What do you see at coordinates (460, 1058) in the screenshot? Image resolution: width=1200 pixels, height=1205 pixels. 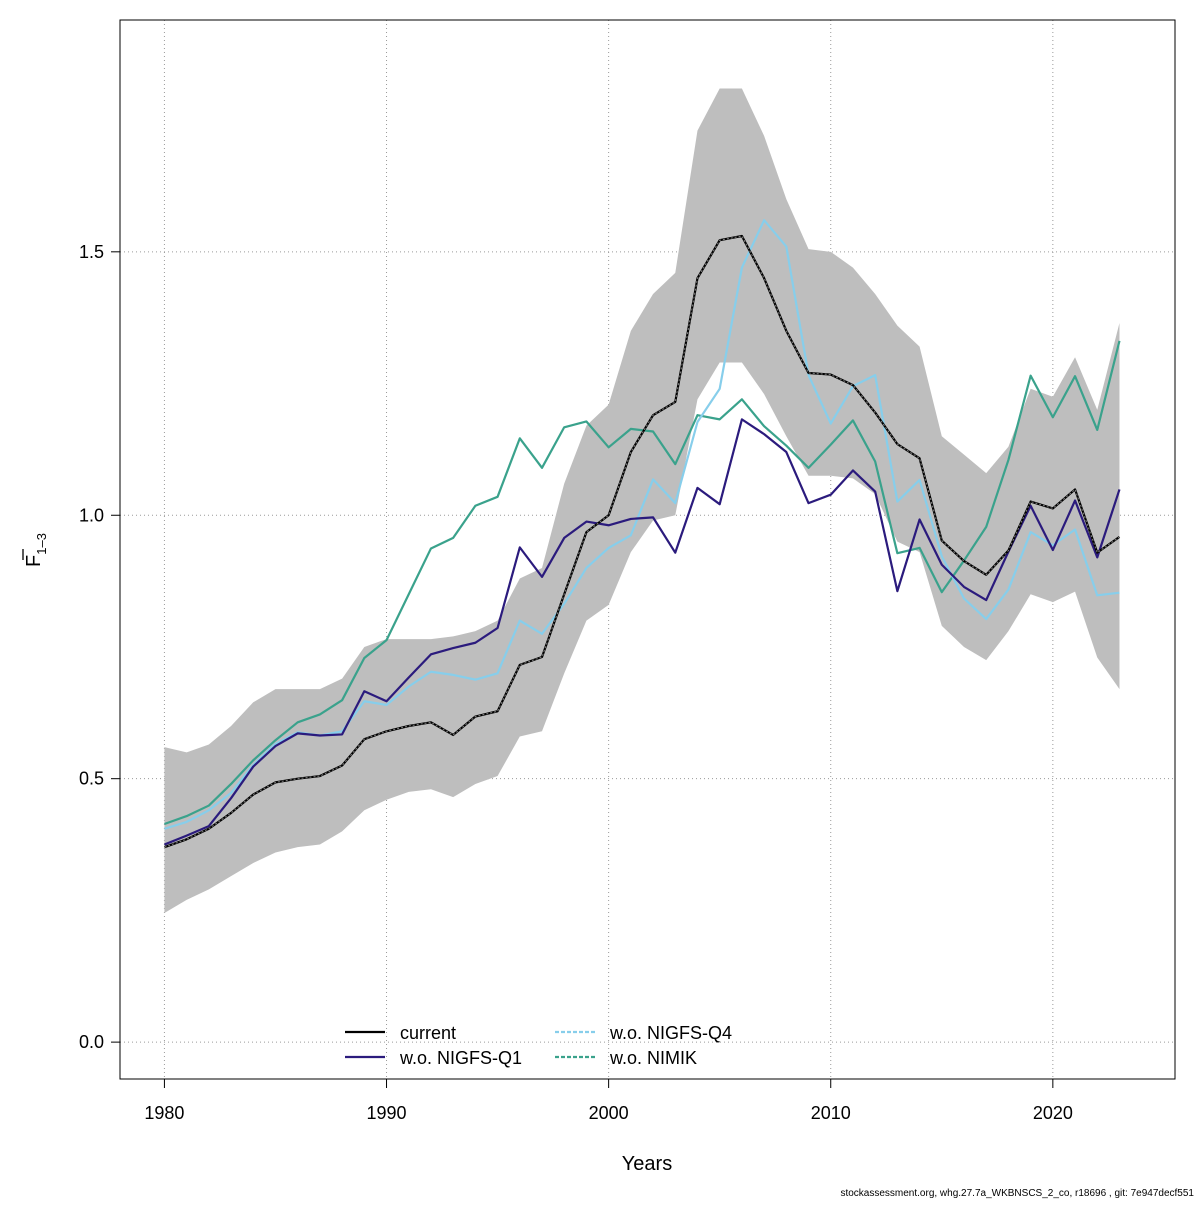 I see `legend-label-w-o-nigfs-q1: w.o. NIGFS-Q1` at bounding box center [460, 1058].